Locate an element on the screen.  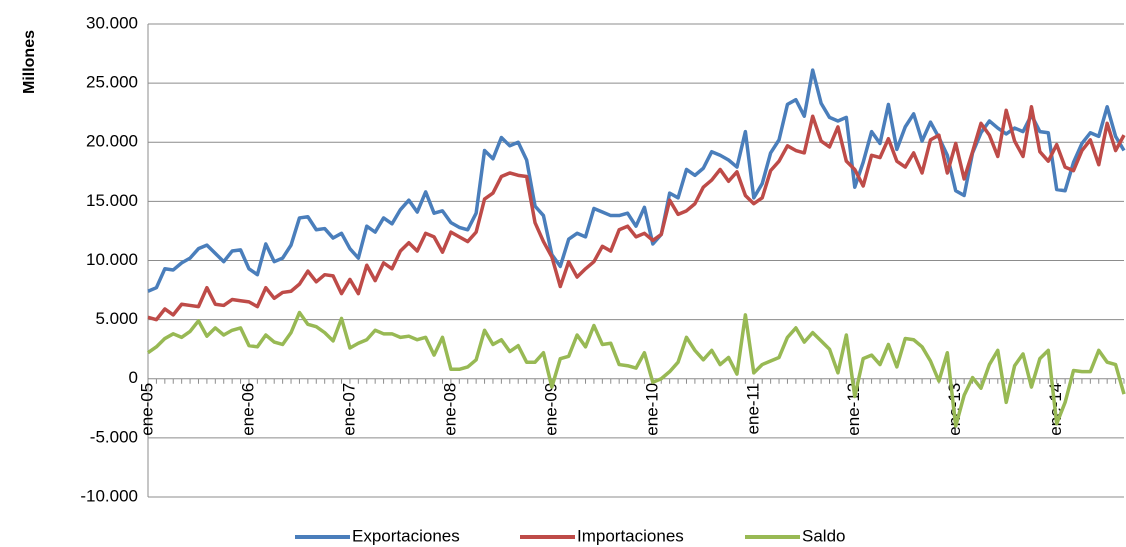
x-tick-label: ene-12 is located at coordinates (853, 409).